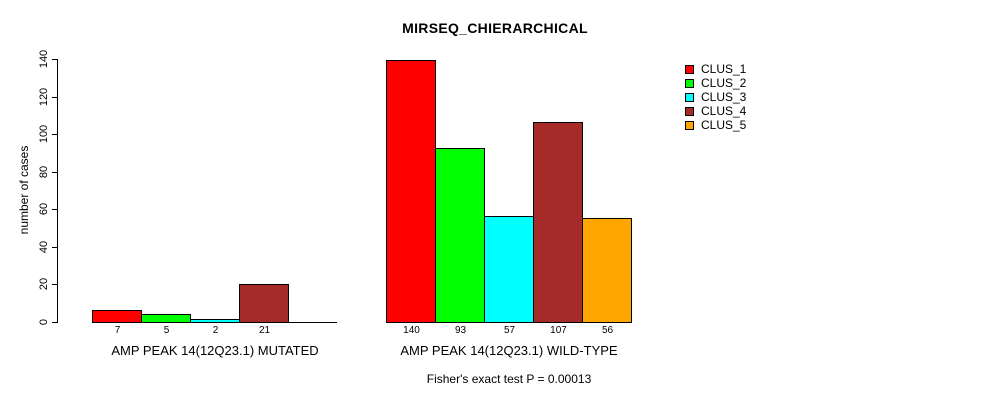 The height and width of the screenshot is (400, 990). I want to click on bar-value-label: 56, so click(607, 330).